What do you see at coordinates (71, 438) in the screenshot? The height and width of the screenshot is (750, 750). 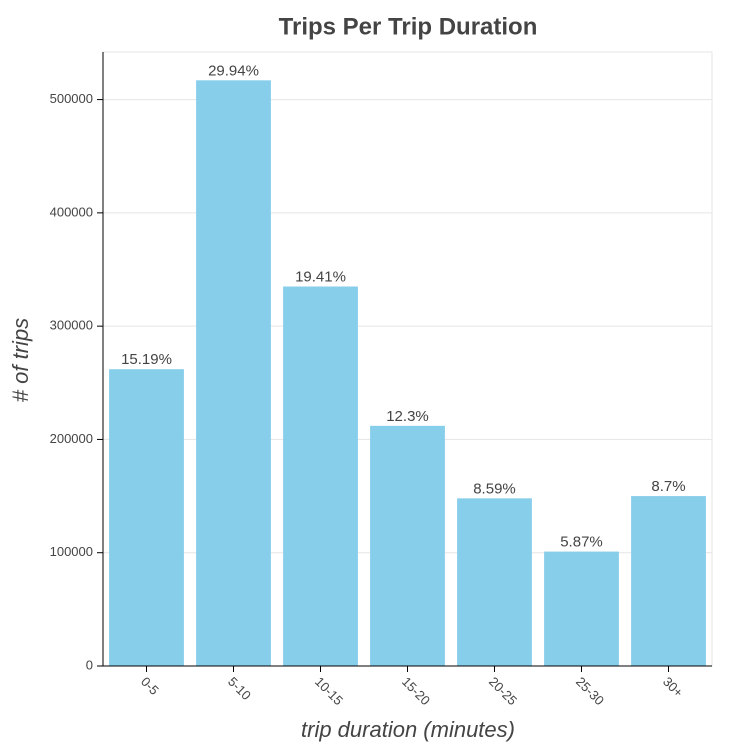 I see `y-tick-label: 200000` at bounding box center [71, 438].